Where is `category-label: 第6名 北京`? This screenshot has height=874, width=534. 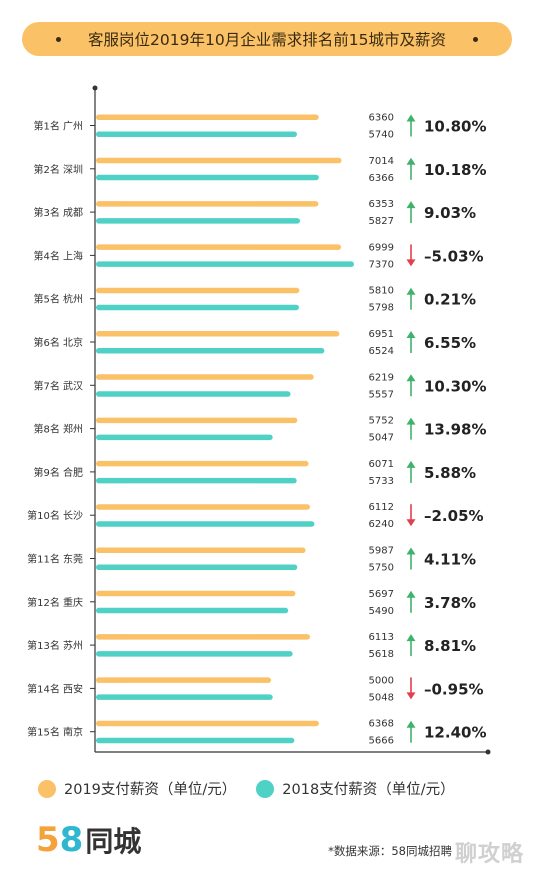 category-label: 第6名 北京 is located at coordinates (58, 342).